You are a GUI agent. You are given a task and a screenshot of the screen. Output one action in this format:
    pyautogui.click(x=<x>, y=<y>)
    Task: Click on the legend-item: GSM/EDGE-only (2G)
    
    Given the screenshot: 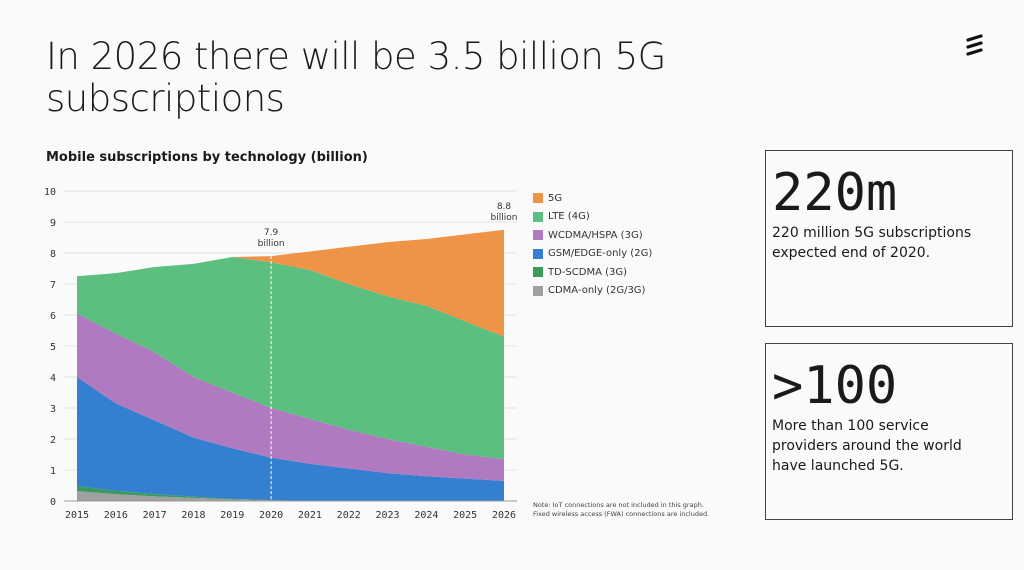 What is the action you would take?
    pyautogui.click(x=592, y=254)
    